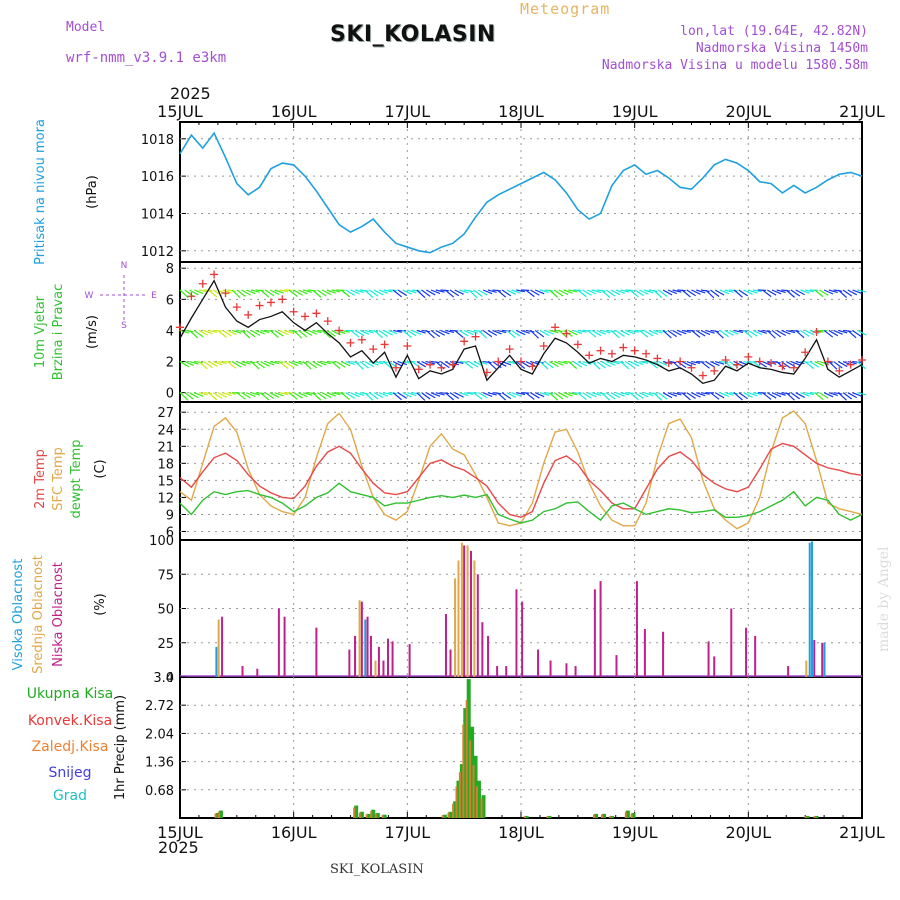  Describe the element at coordinates (146, 58) in the screenshot. I see `model-name: wrf-nmm_v3.9.1 e3km` at that location.